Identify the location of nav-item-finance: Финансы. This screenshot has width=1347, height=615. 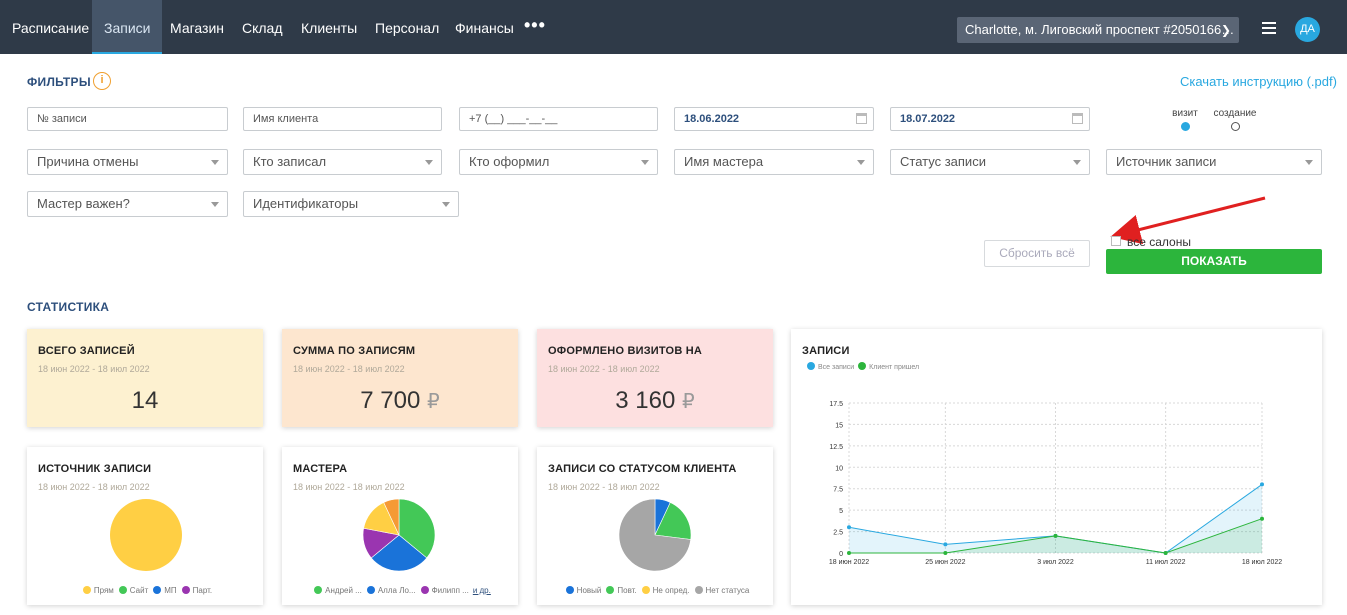
(484, 28).